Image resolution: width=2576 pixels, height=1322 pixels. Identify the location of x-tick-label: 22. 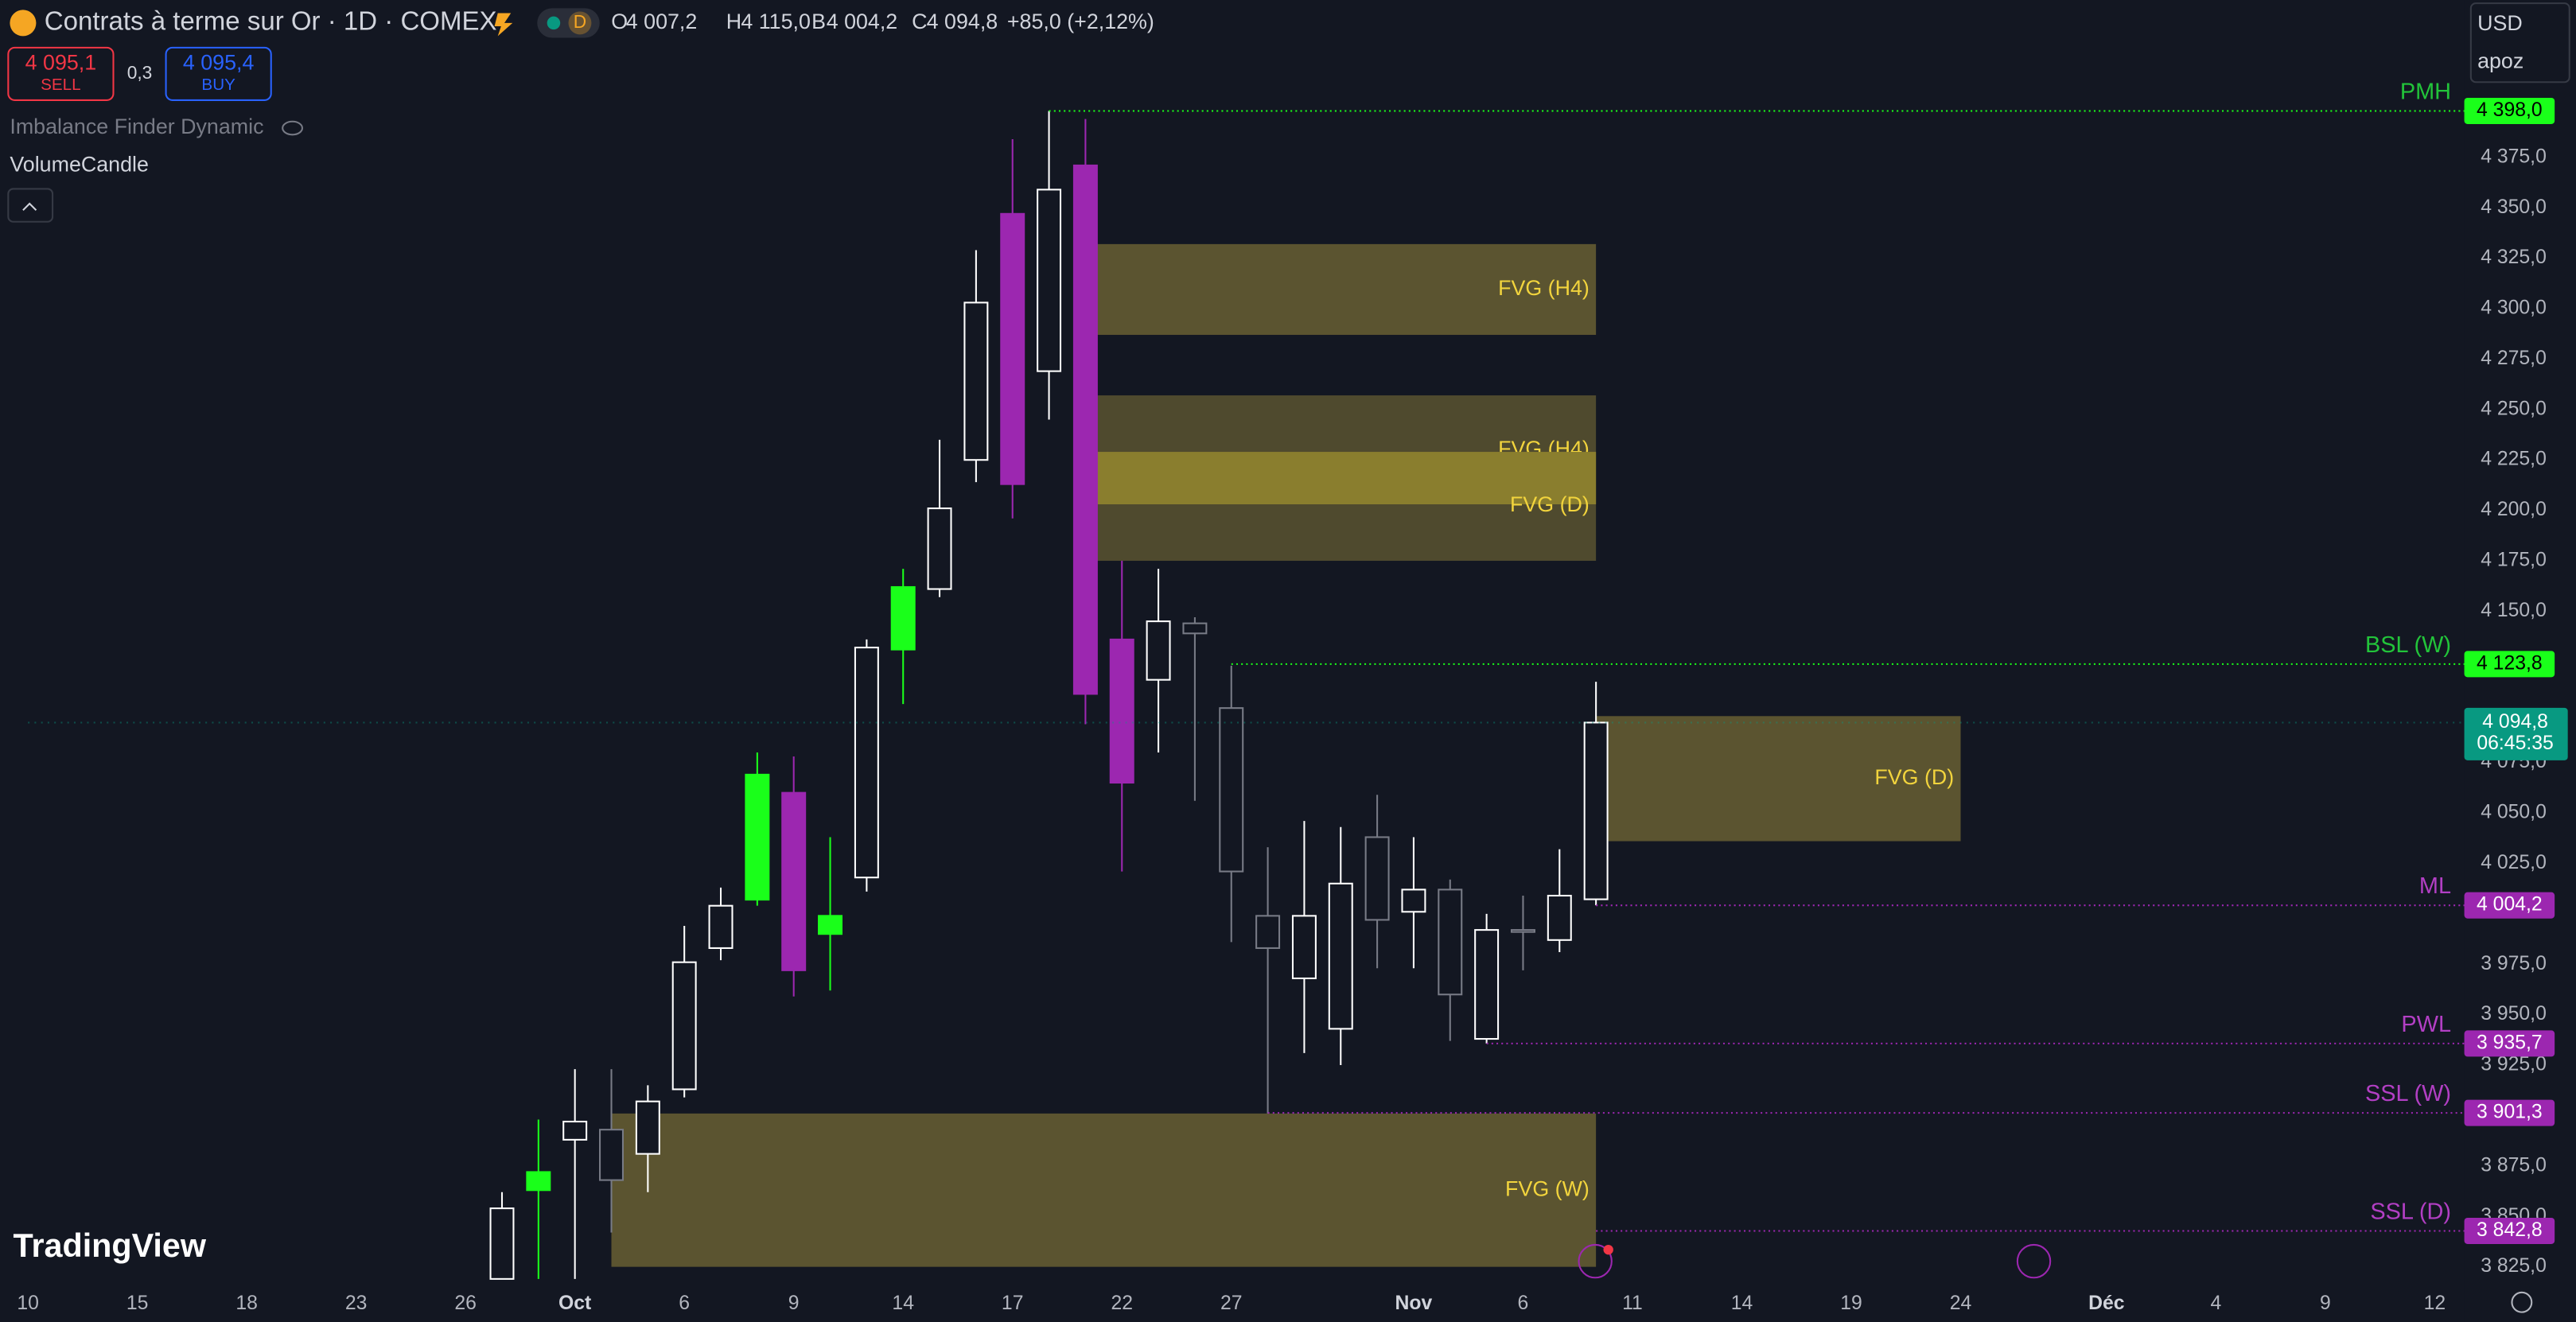
(1122, 1304).